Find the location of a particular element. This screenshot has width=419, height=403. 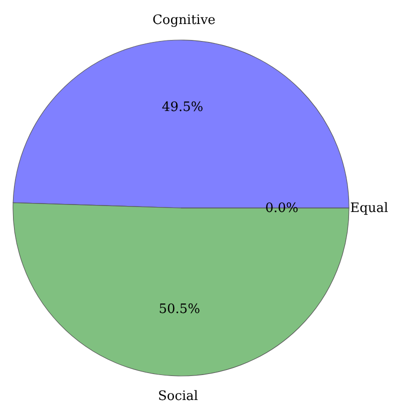

data-label: 50.5% is located at coordinates (179, 309).